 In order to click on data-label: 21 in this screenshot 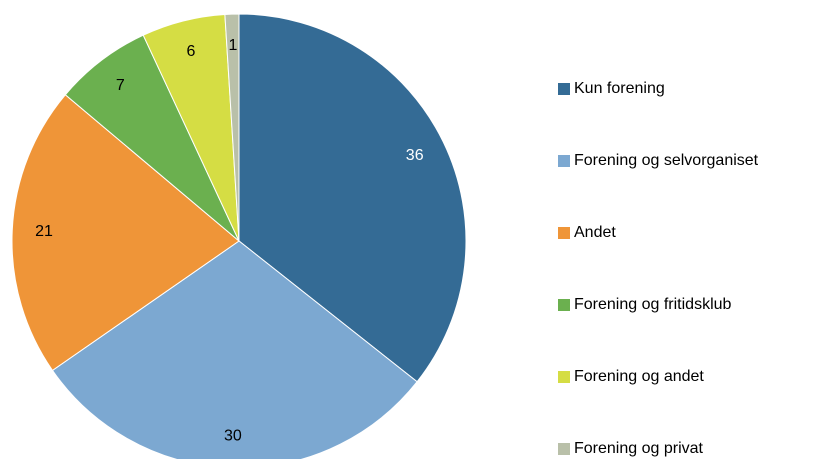, I will do `click(44, 231)`.